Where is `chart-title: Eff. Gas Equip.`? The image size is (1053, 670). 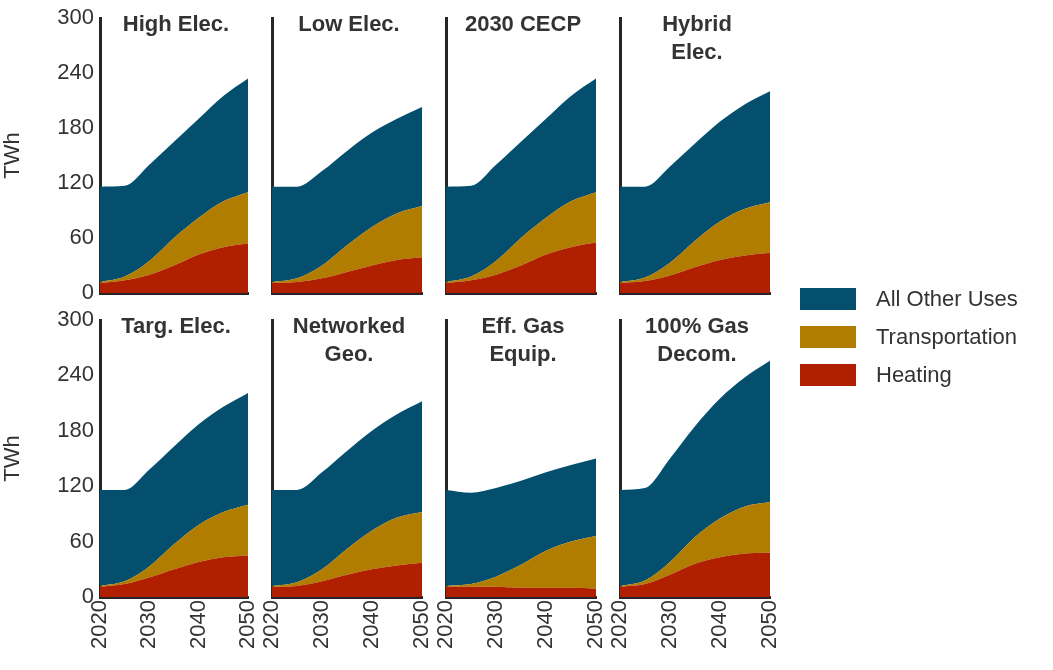 chart-title: Eff. Gas Equip. is located at coordinates (523, 340).